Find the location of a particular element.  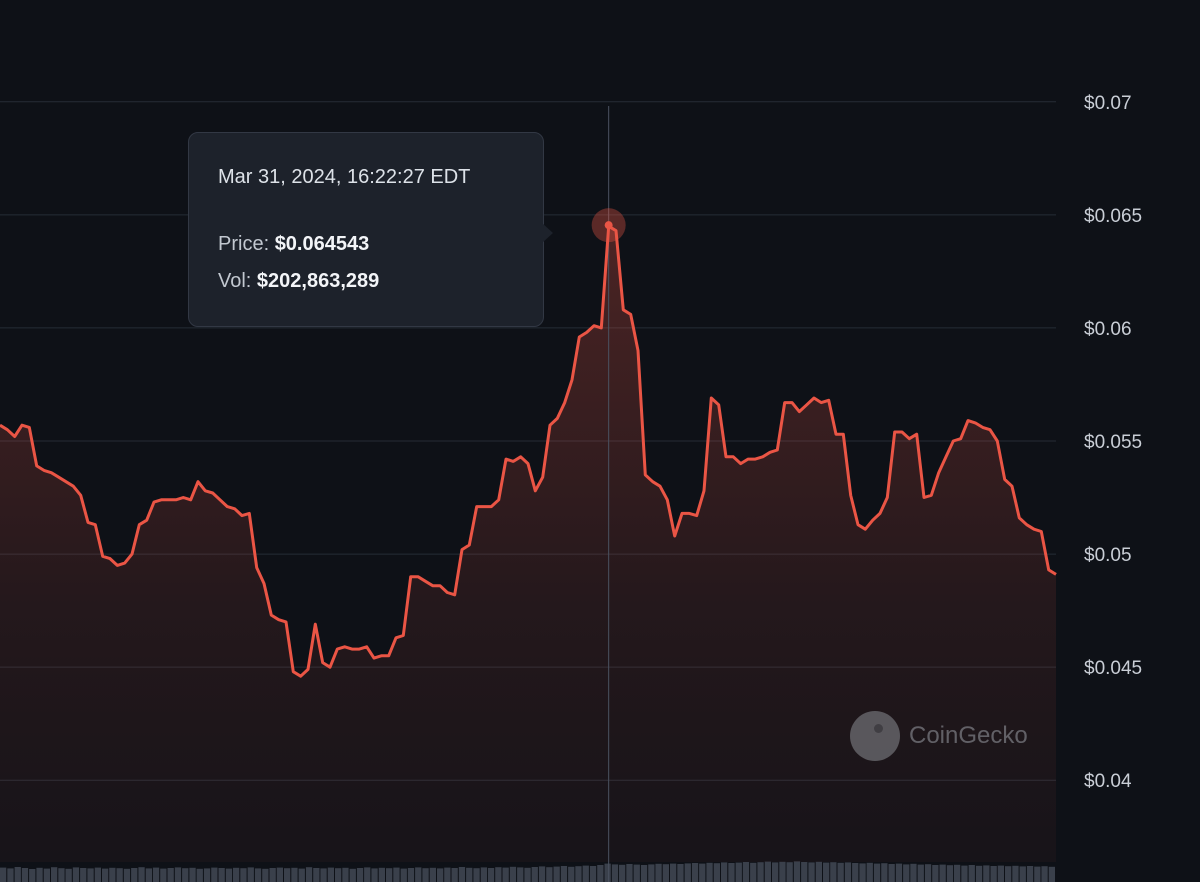

watermark-text: CoinGecko is located at coordinates (968, 735).